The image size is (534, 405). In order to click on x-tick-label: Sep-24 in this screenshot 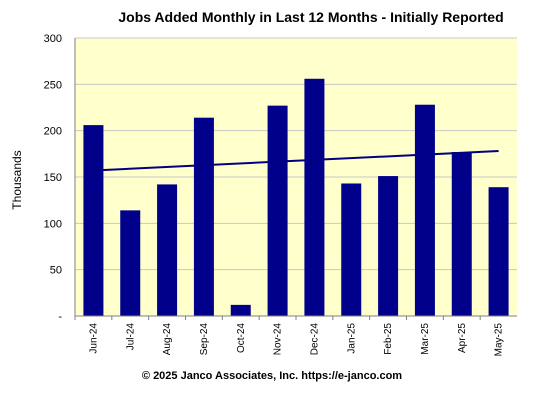, I will do `click(204, 339)`.